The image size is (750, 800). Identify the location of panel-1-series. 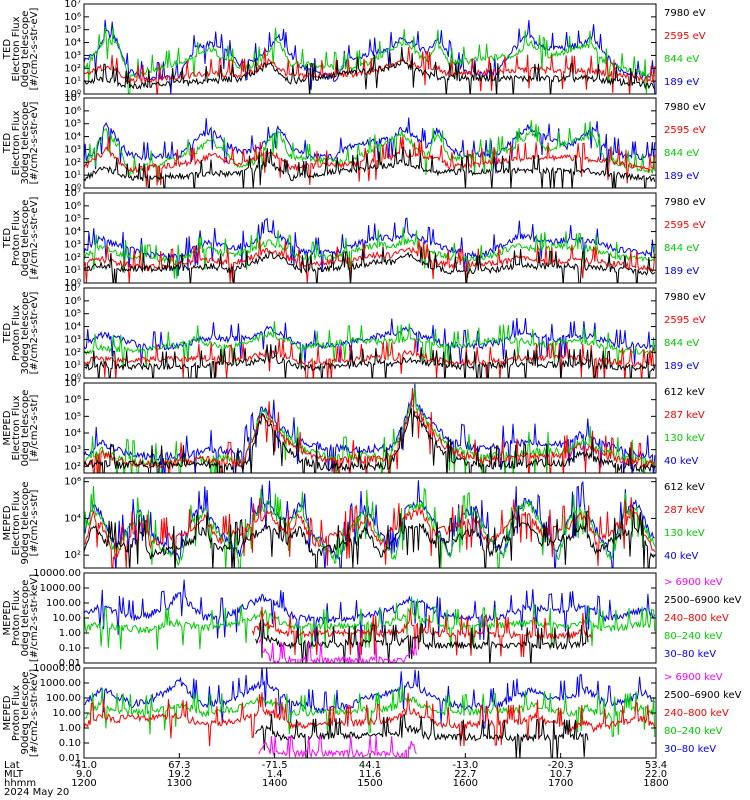
(370, 56).